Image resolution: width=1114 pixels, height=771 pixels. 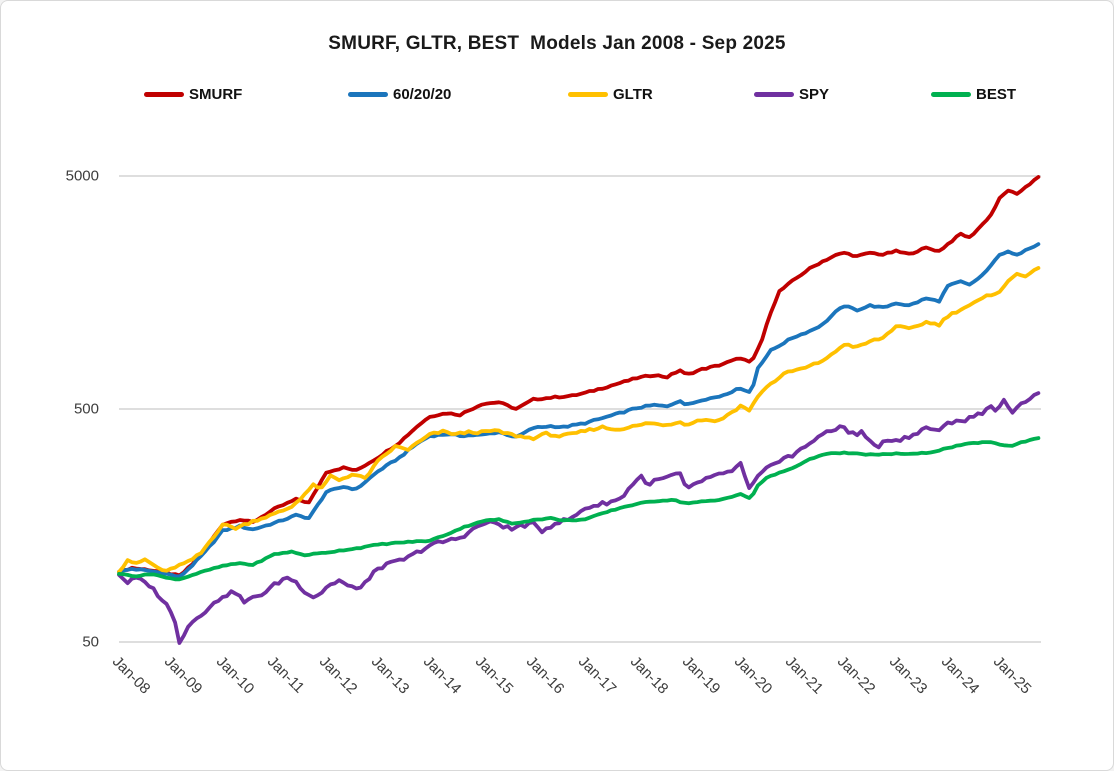 What do you see at coordinates (86, 409) in the screenshot?
I see `y-axis-tick-500: 500` at bounding box center [86, 409].